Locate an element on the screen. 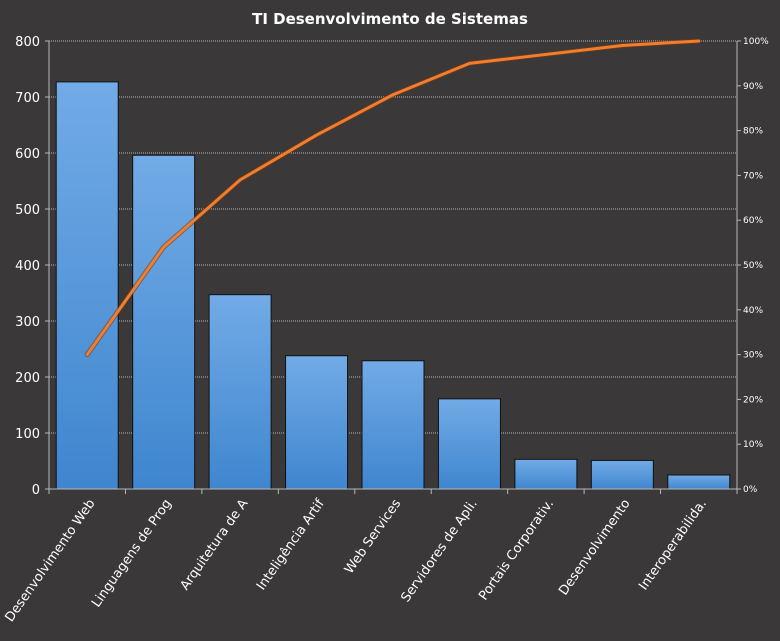  y-tick-label: 100 is located at coordinates (27, 434).